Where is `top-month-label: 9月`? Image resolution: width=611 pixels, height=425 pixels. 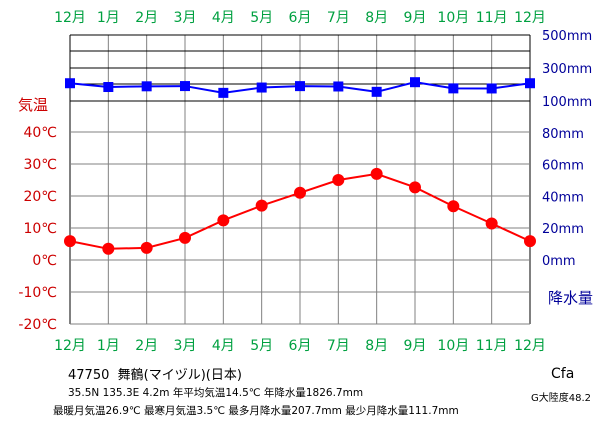
top-month-label: 9月 is located at coordinates (415, 18).